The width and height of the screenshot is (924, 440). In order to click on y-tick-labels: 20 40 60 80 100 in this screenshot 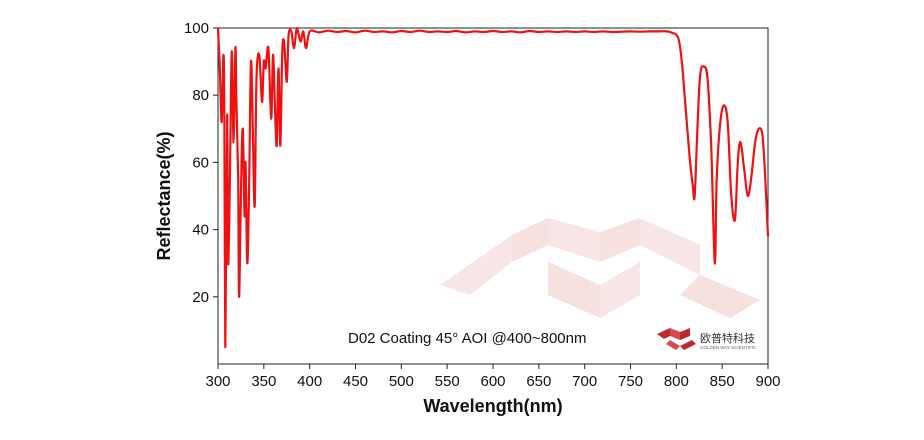, I will do `click(196, 163)`.